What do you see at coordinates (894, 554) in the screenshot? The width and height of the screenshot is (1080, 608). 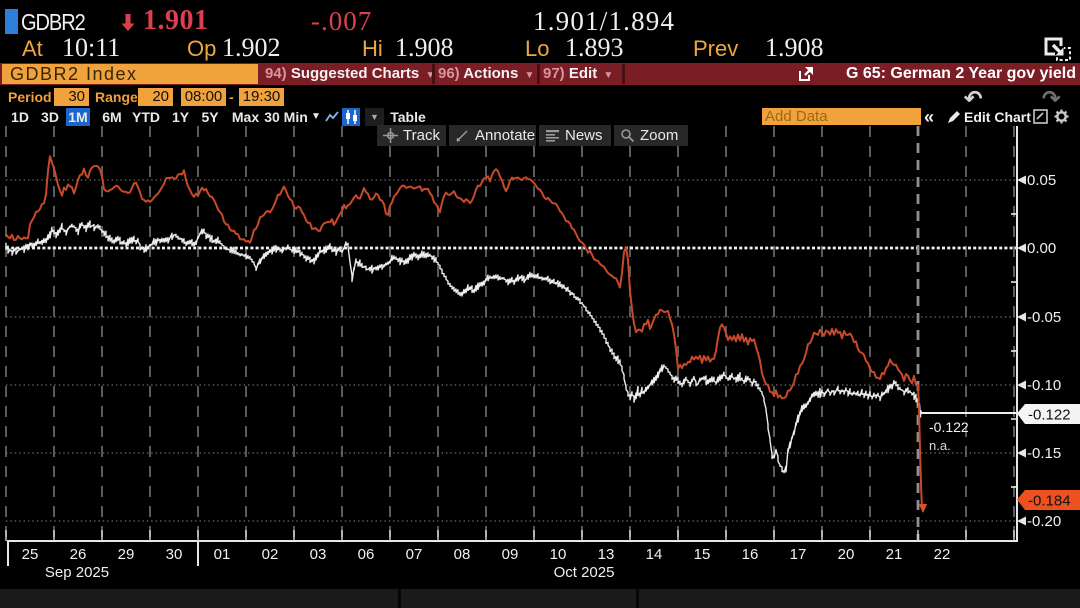 I see `svg-text: 21` at bounding box center [894, 554].